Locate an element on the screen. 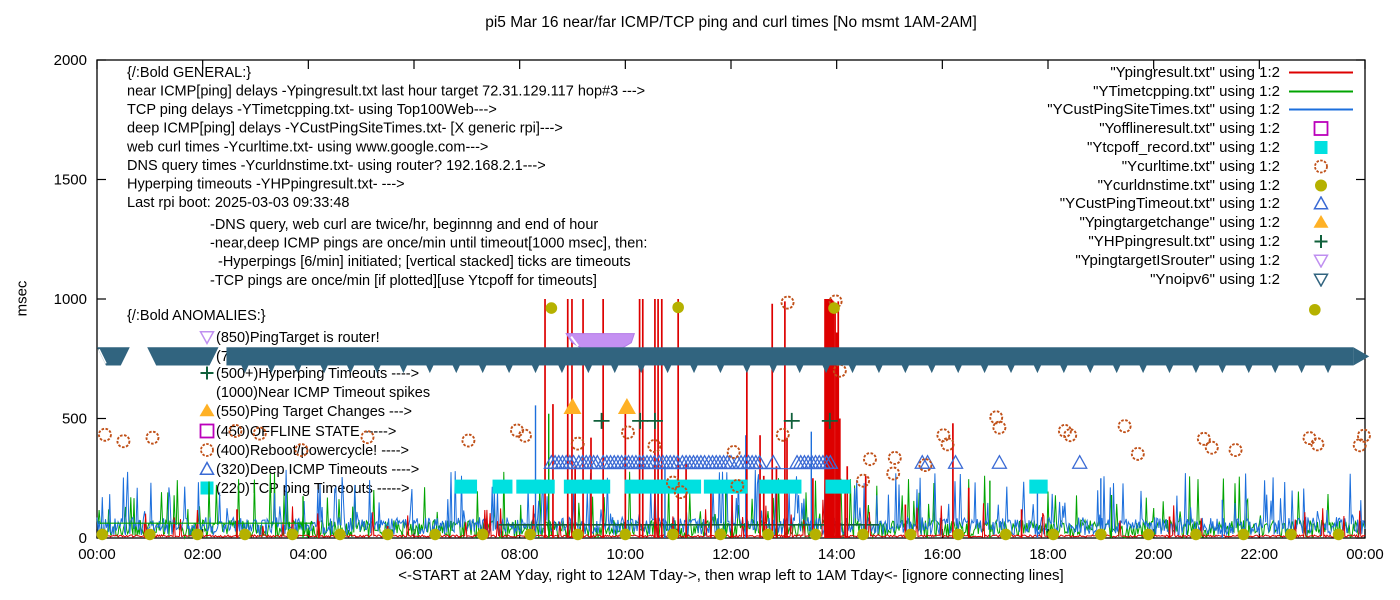 Image resolution: width=1400 pixels, height=600 pixels. y-tick-label: 2000 is located at coordinates (70, 60).